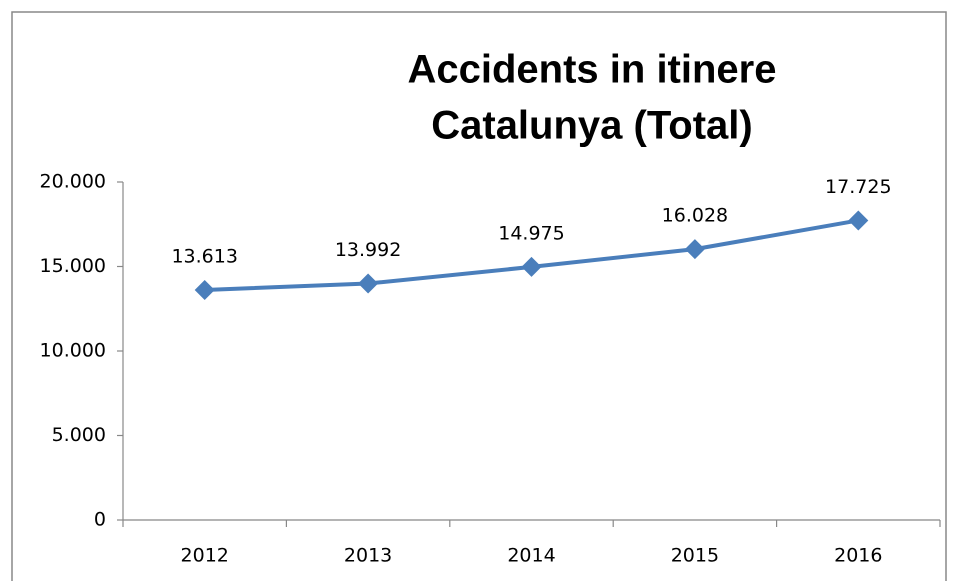  Describe the element at coordinates (531, 233) in the screenshot. I see `data-label: 14.975` at that location.